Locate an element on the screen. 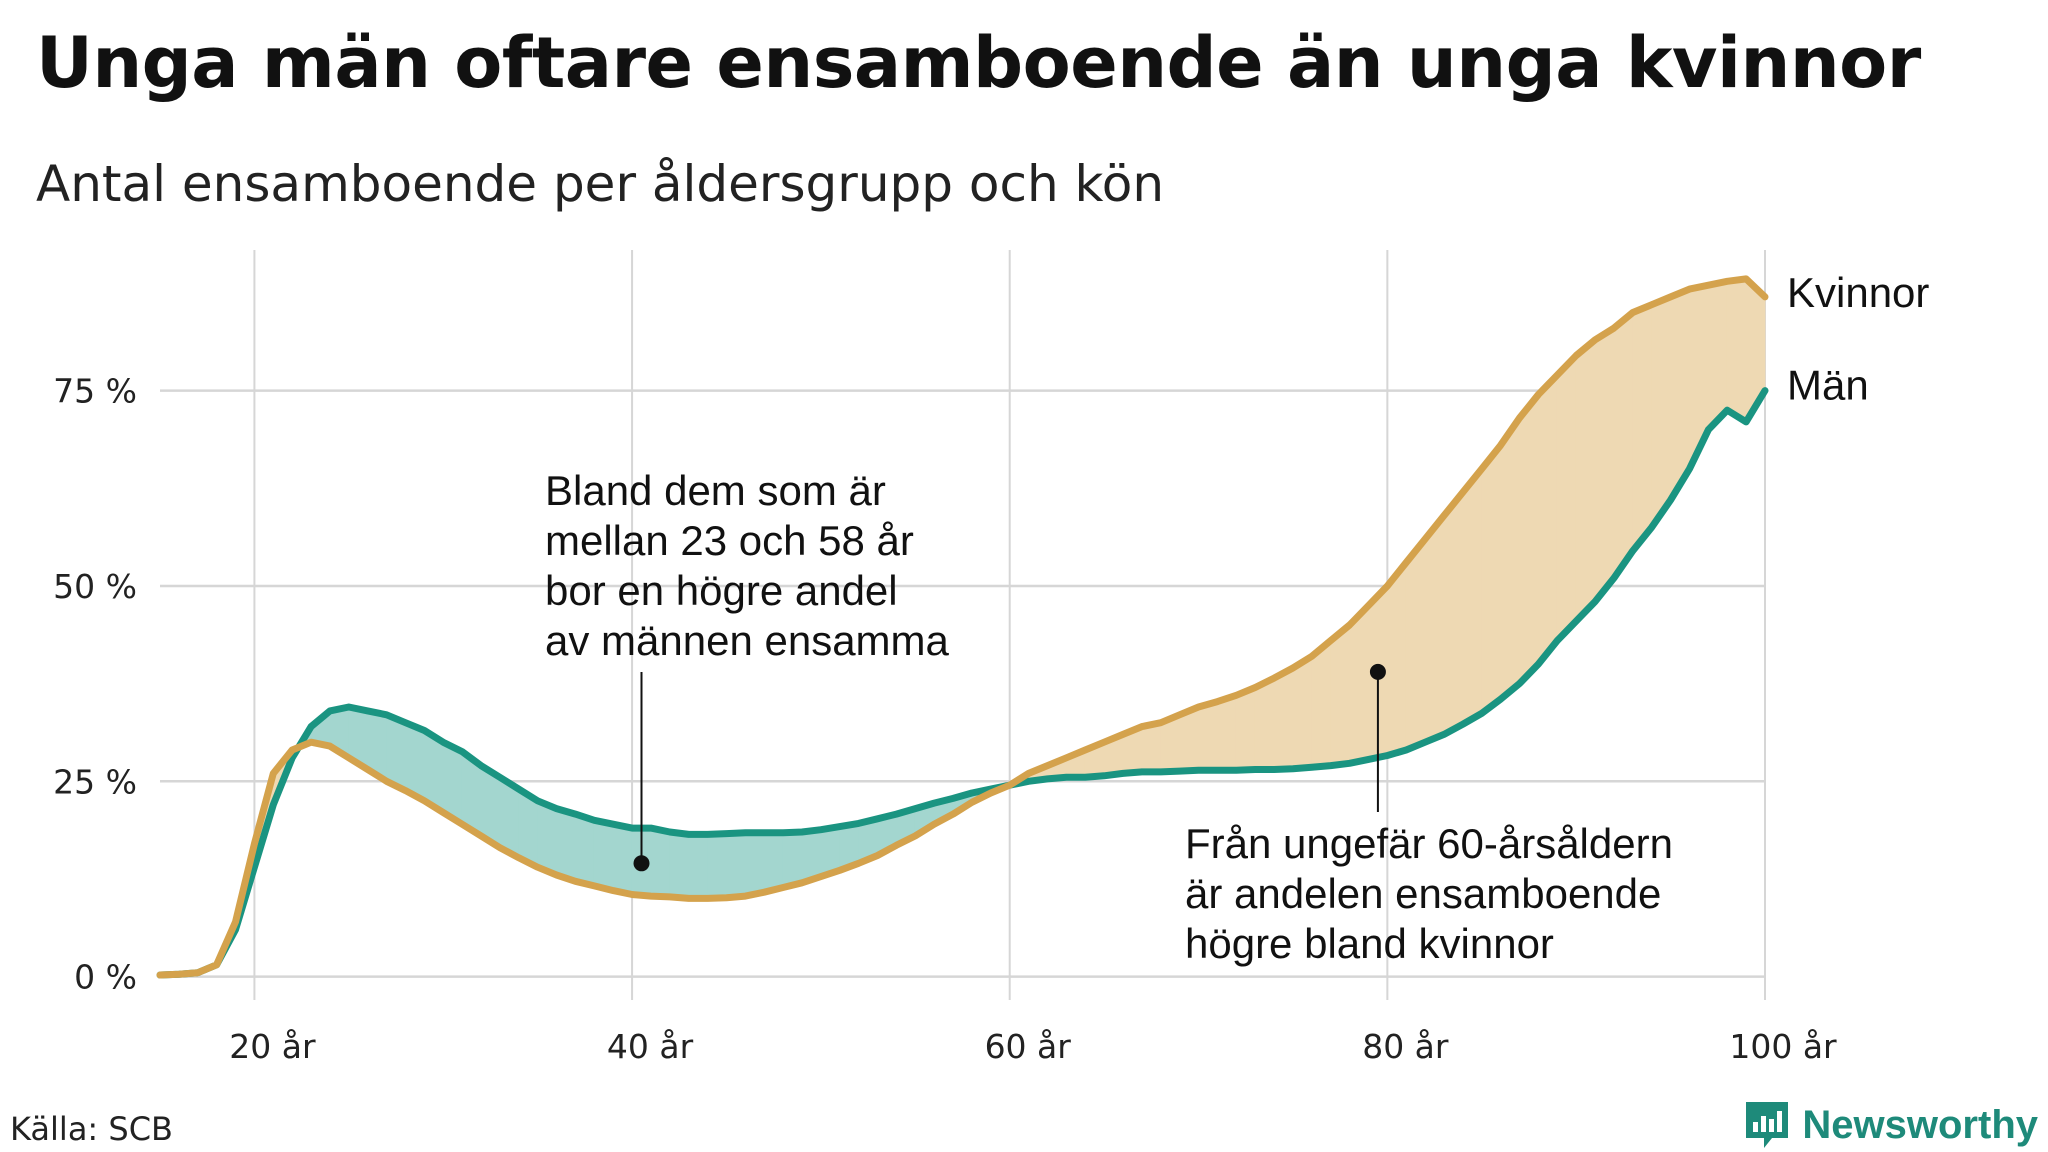 This screenshot has height=1152, width=2048. y-tick-label: 25 % is located at coordinates (95, 781).